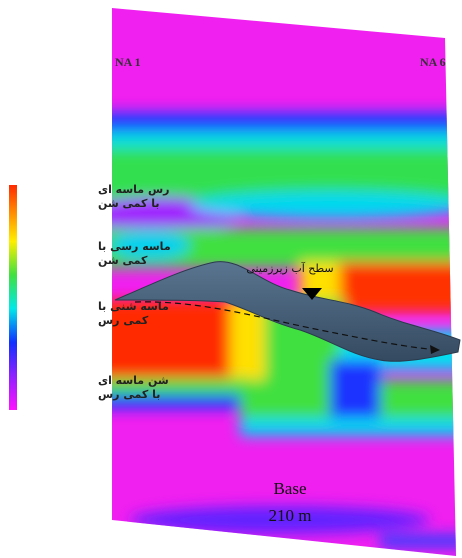 This screenshot has height=558, width=462. I want to click on water-table-label: سطح آب زیرزمینی, so click(289, 268).